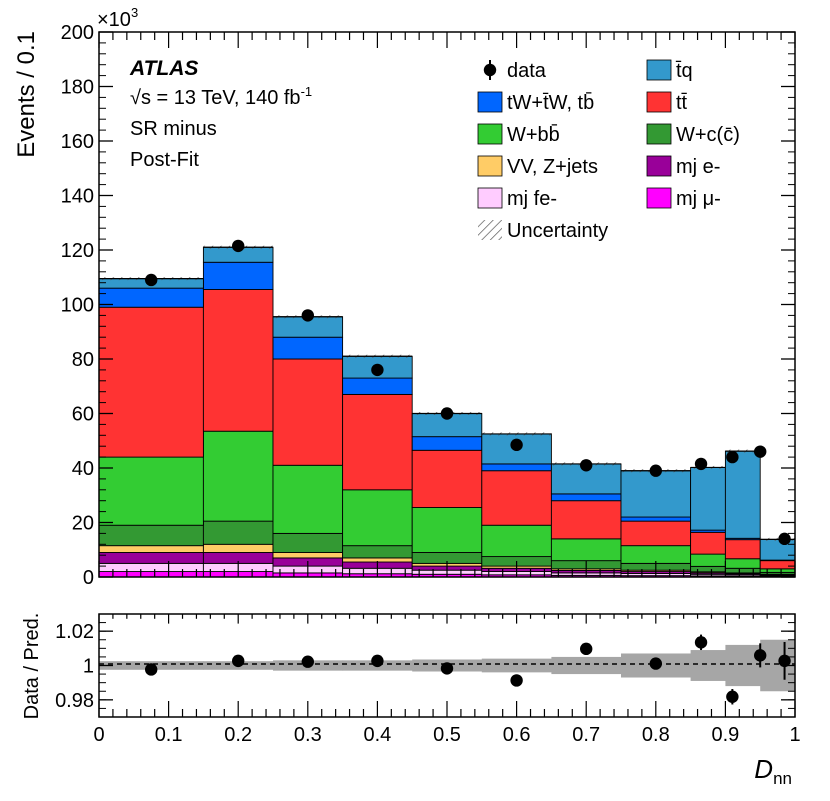  What do you see at coordinates (698, 167) in the screenshot?
I see `legend-label: mj e-` at bounding box center [698, 167].